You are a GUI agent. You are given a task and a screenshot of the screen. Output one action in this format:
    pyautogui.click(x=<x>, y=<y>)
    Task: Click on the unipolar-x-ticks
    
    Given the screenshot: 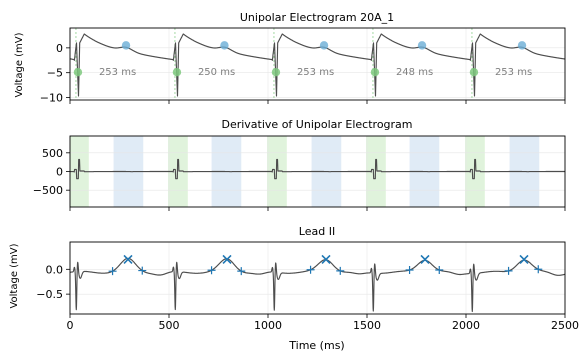 What is the action you would take?
    pyautogui.click(x=317, y=102)
    